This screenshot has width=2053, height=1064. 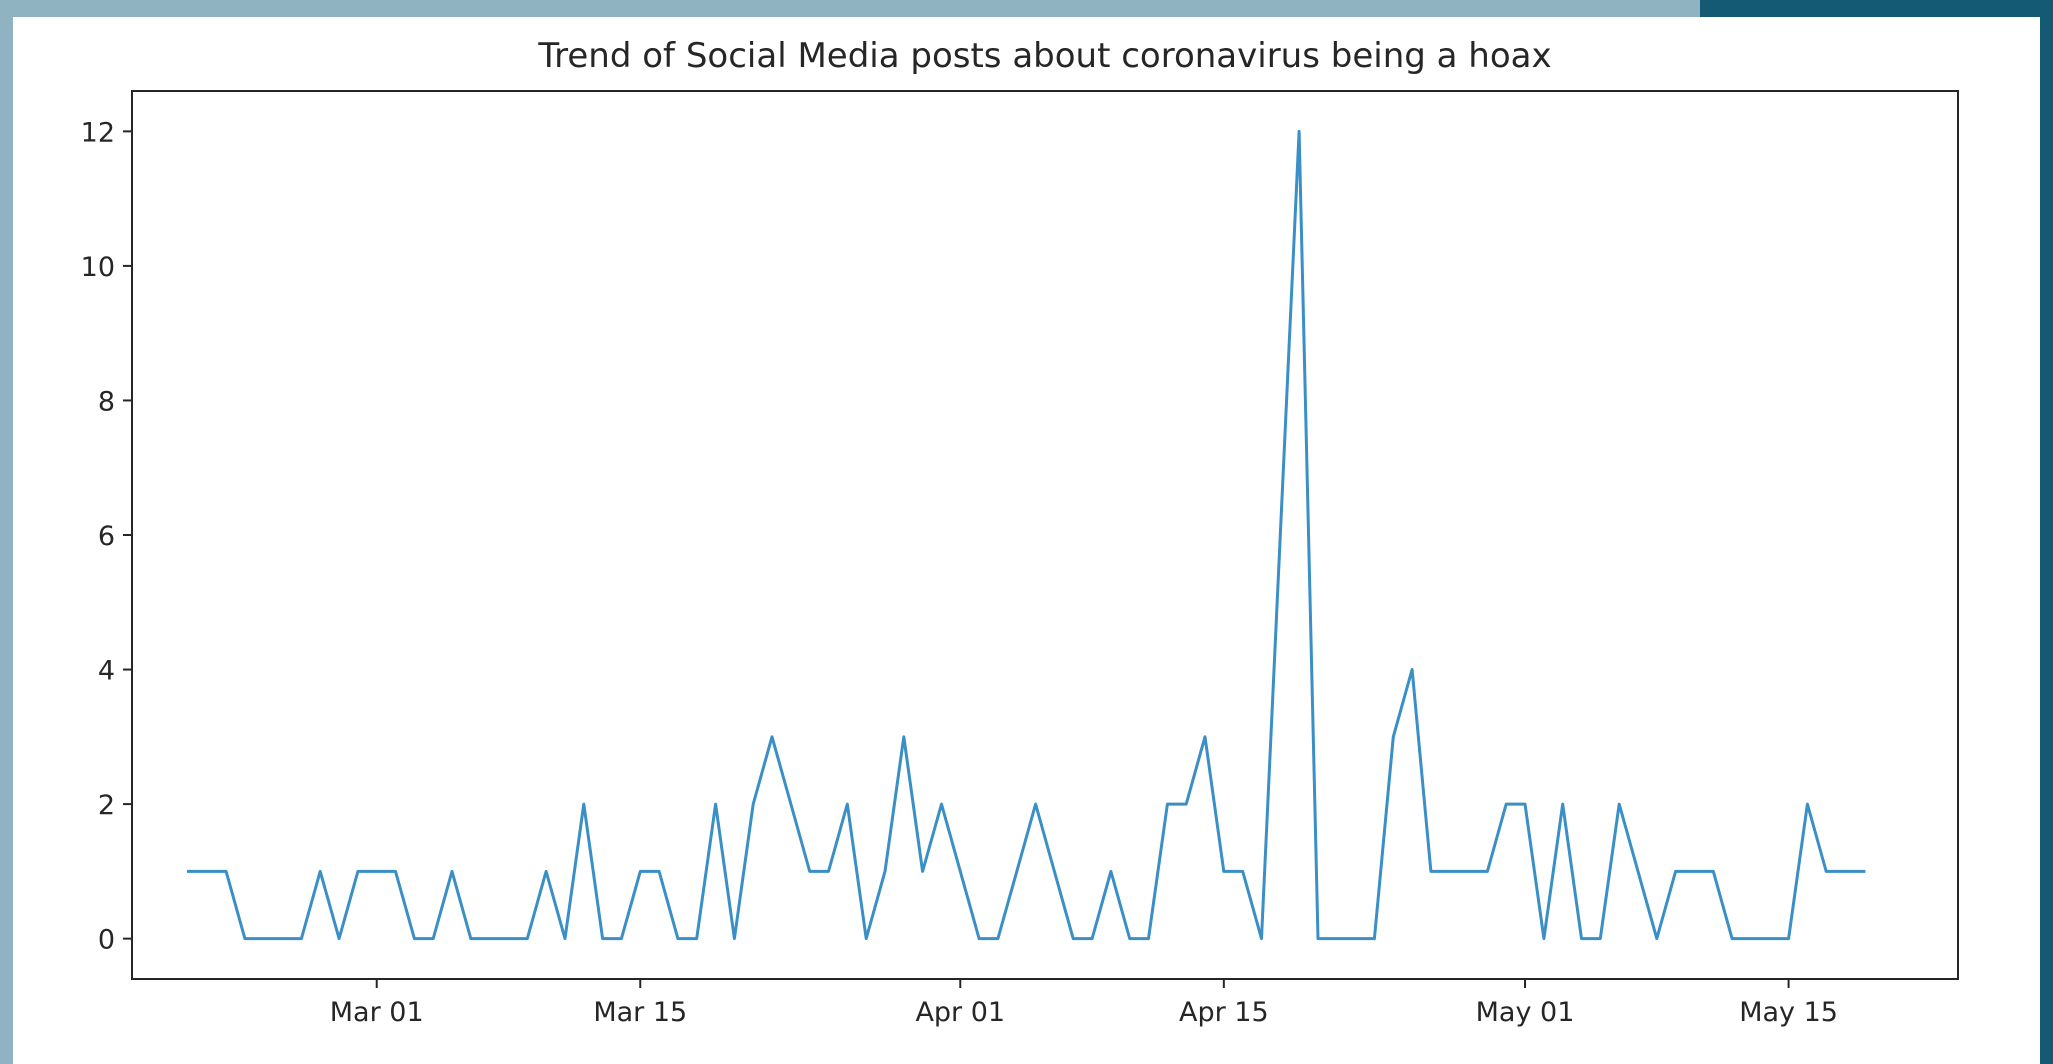 I want to click on y-tick-label: 8, so click(x=106, y=401).